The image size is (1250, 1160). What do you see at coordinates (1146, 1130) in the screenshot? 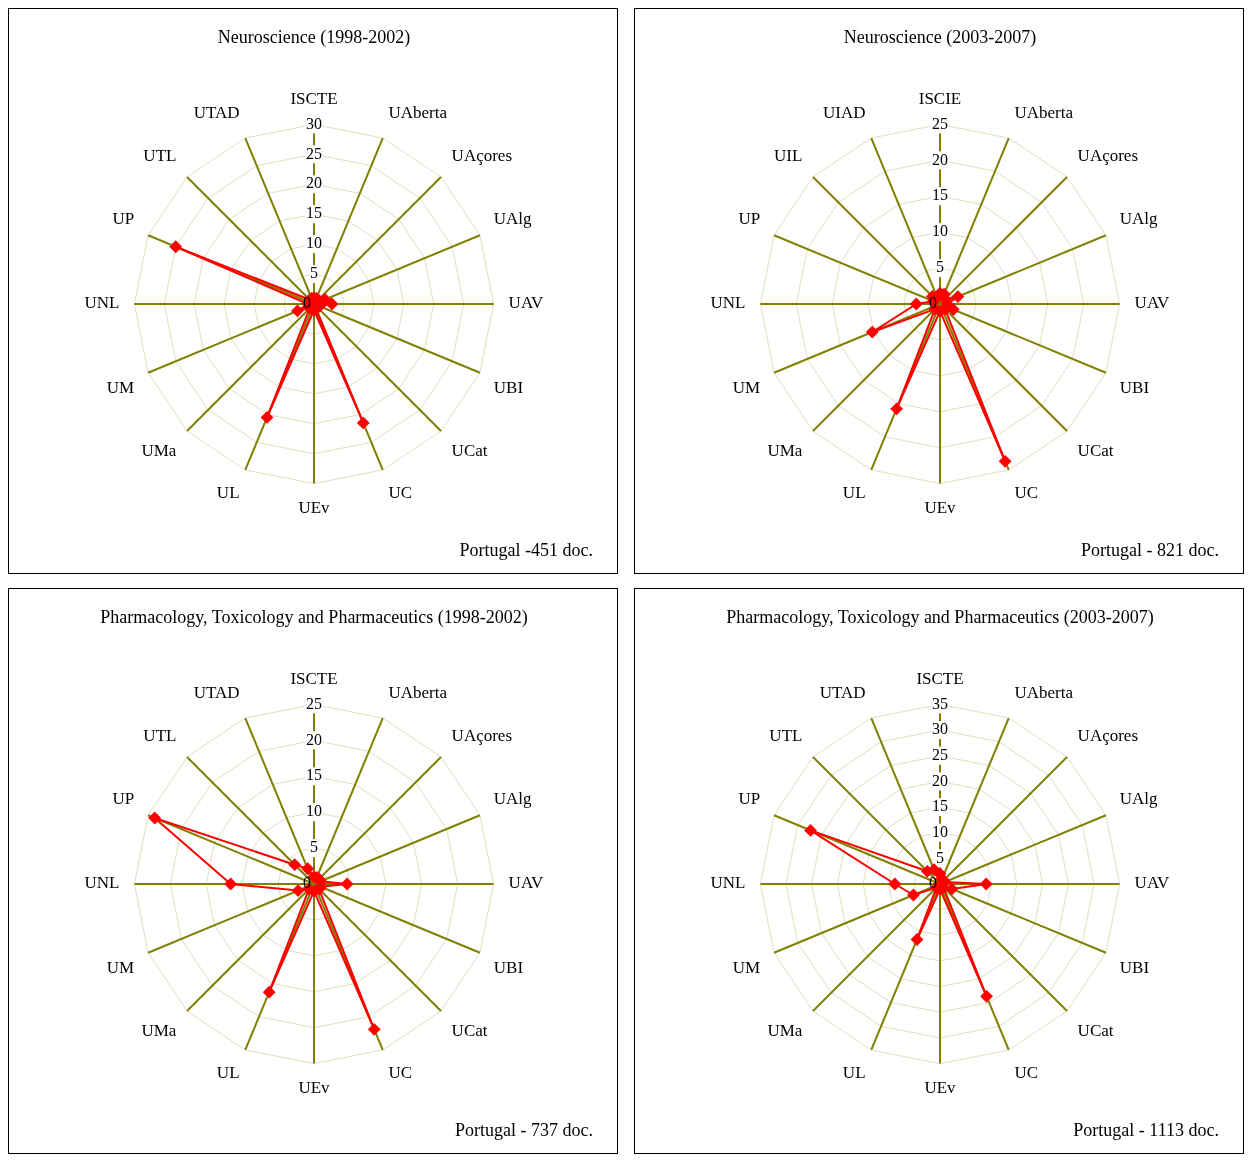
I see `text: Portugal - 1113 doc.` at bounding box center [1146, 1130].